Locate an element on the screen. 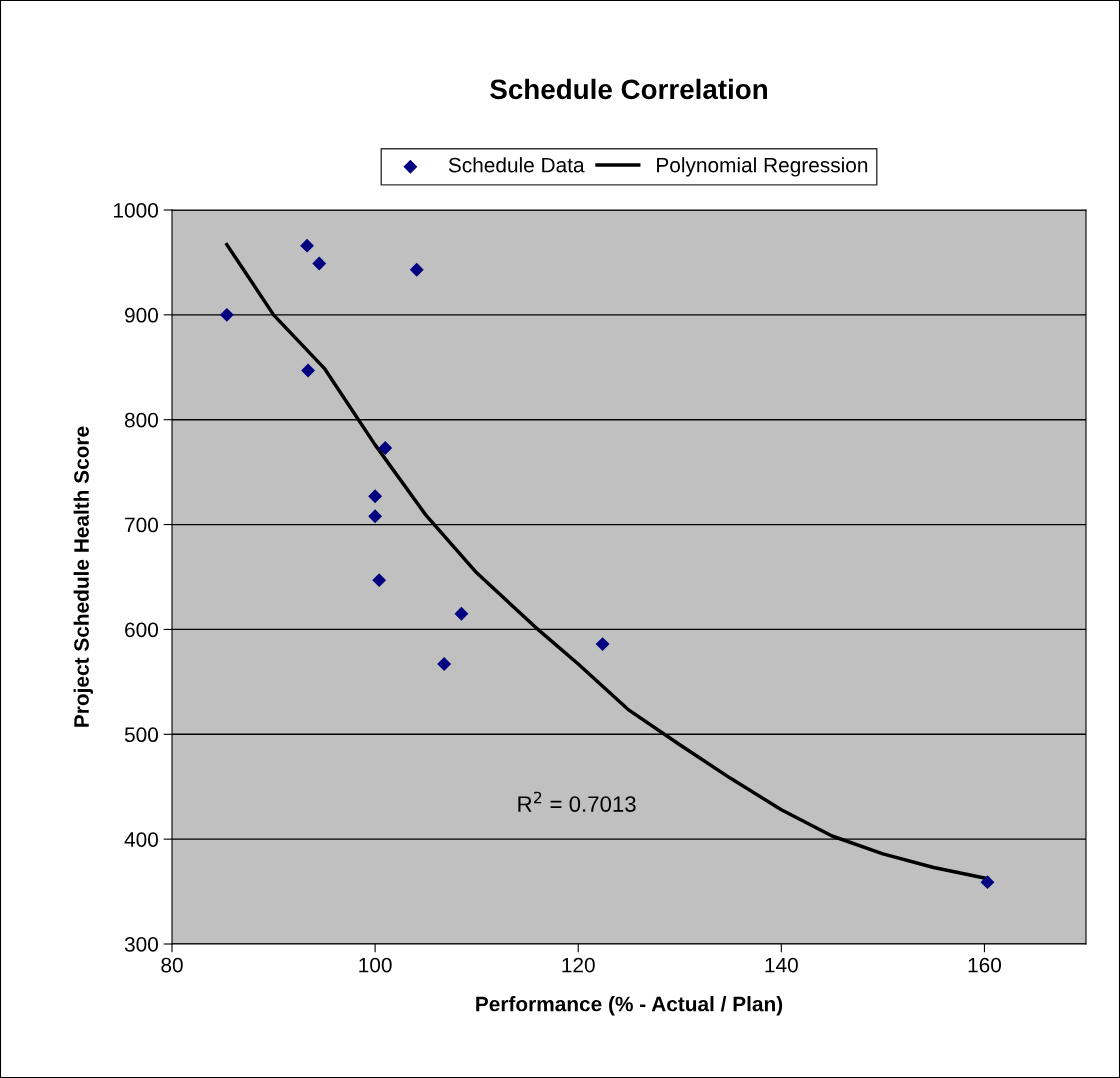 This screenshot has height=1078, width=1120. x-axis-title: Performance (% - Actual / Plan) is located at coordinates (629, 1006).